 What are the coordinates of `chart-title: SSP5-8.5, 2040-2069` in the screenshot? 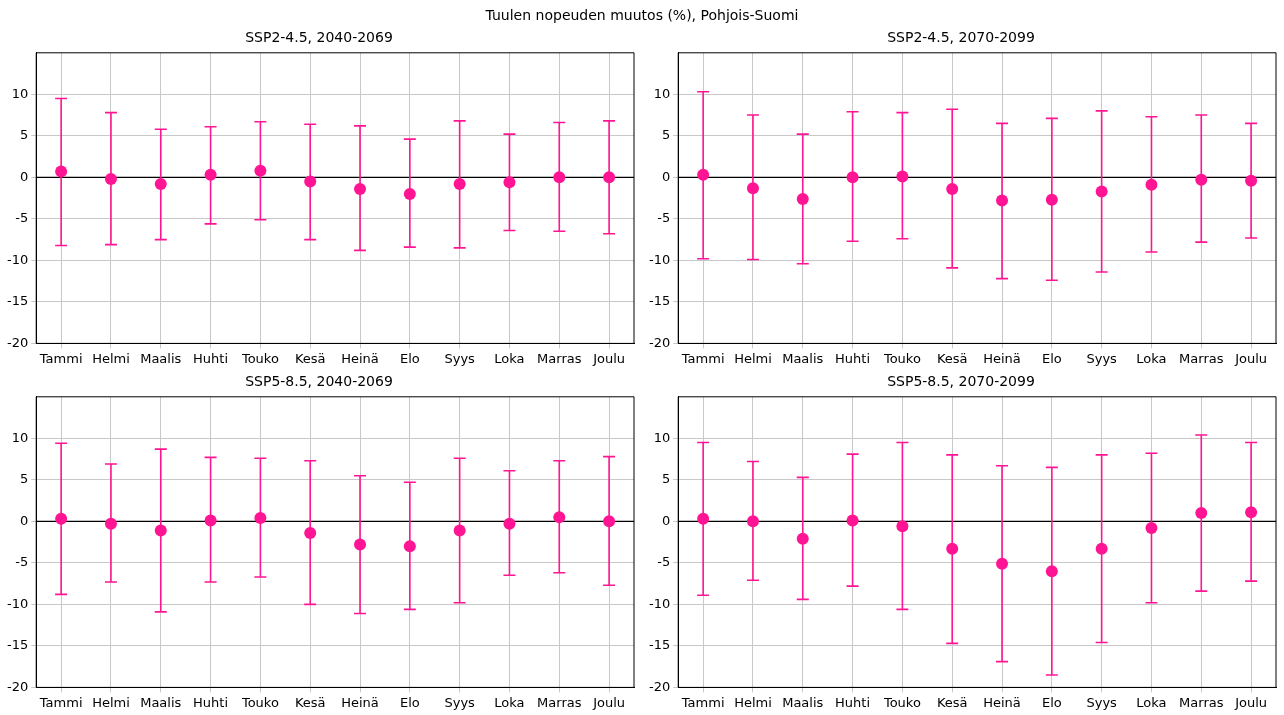 It's located at (319, 381).